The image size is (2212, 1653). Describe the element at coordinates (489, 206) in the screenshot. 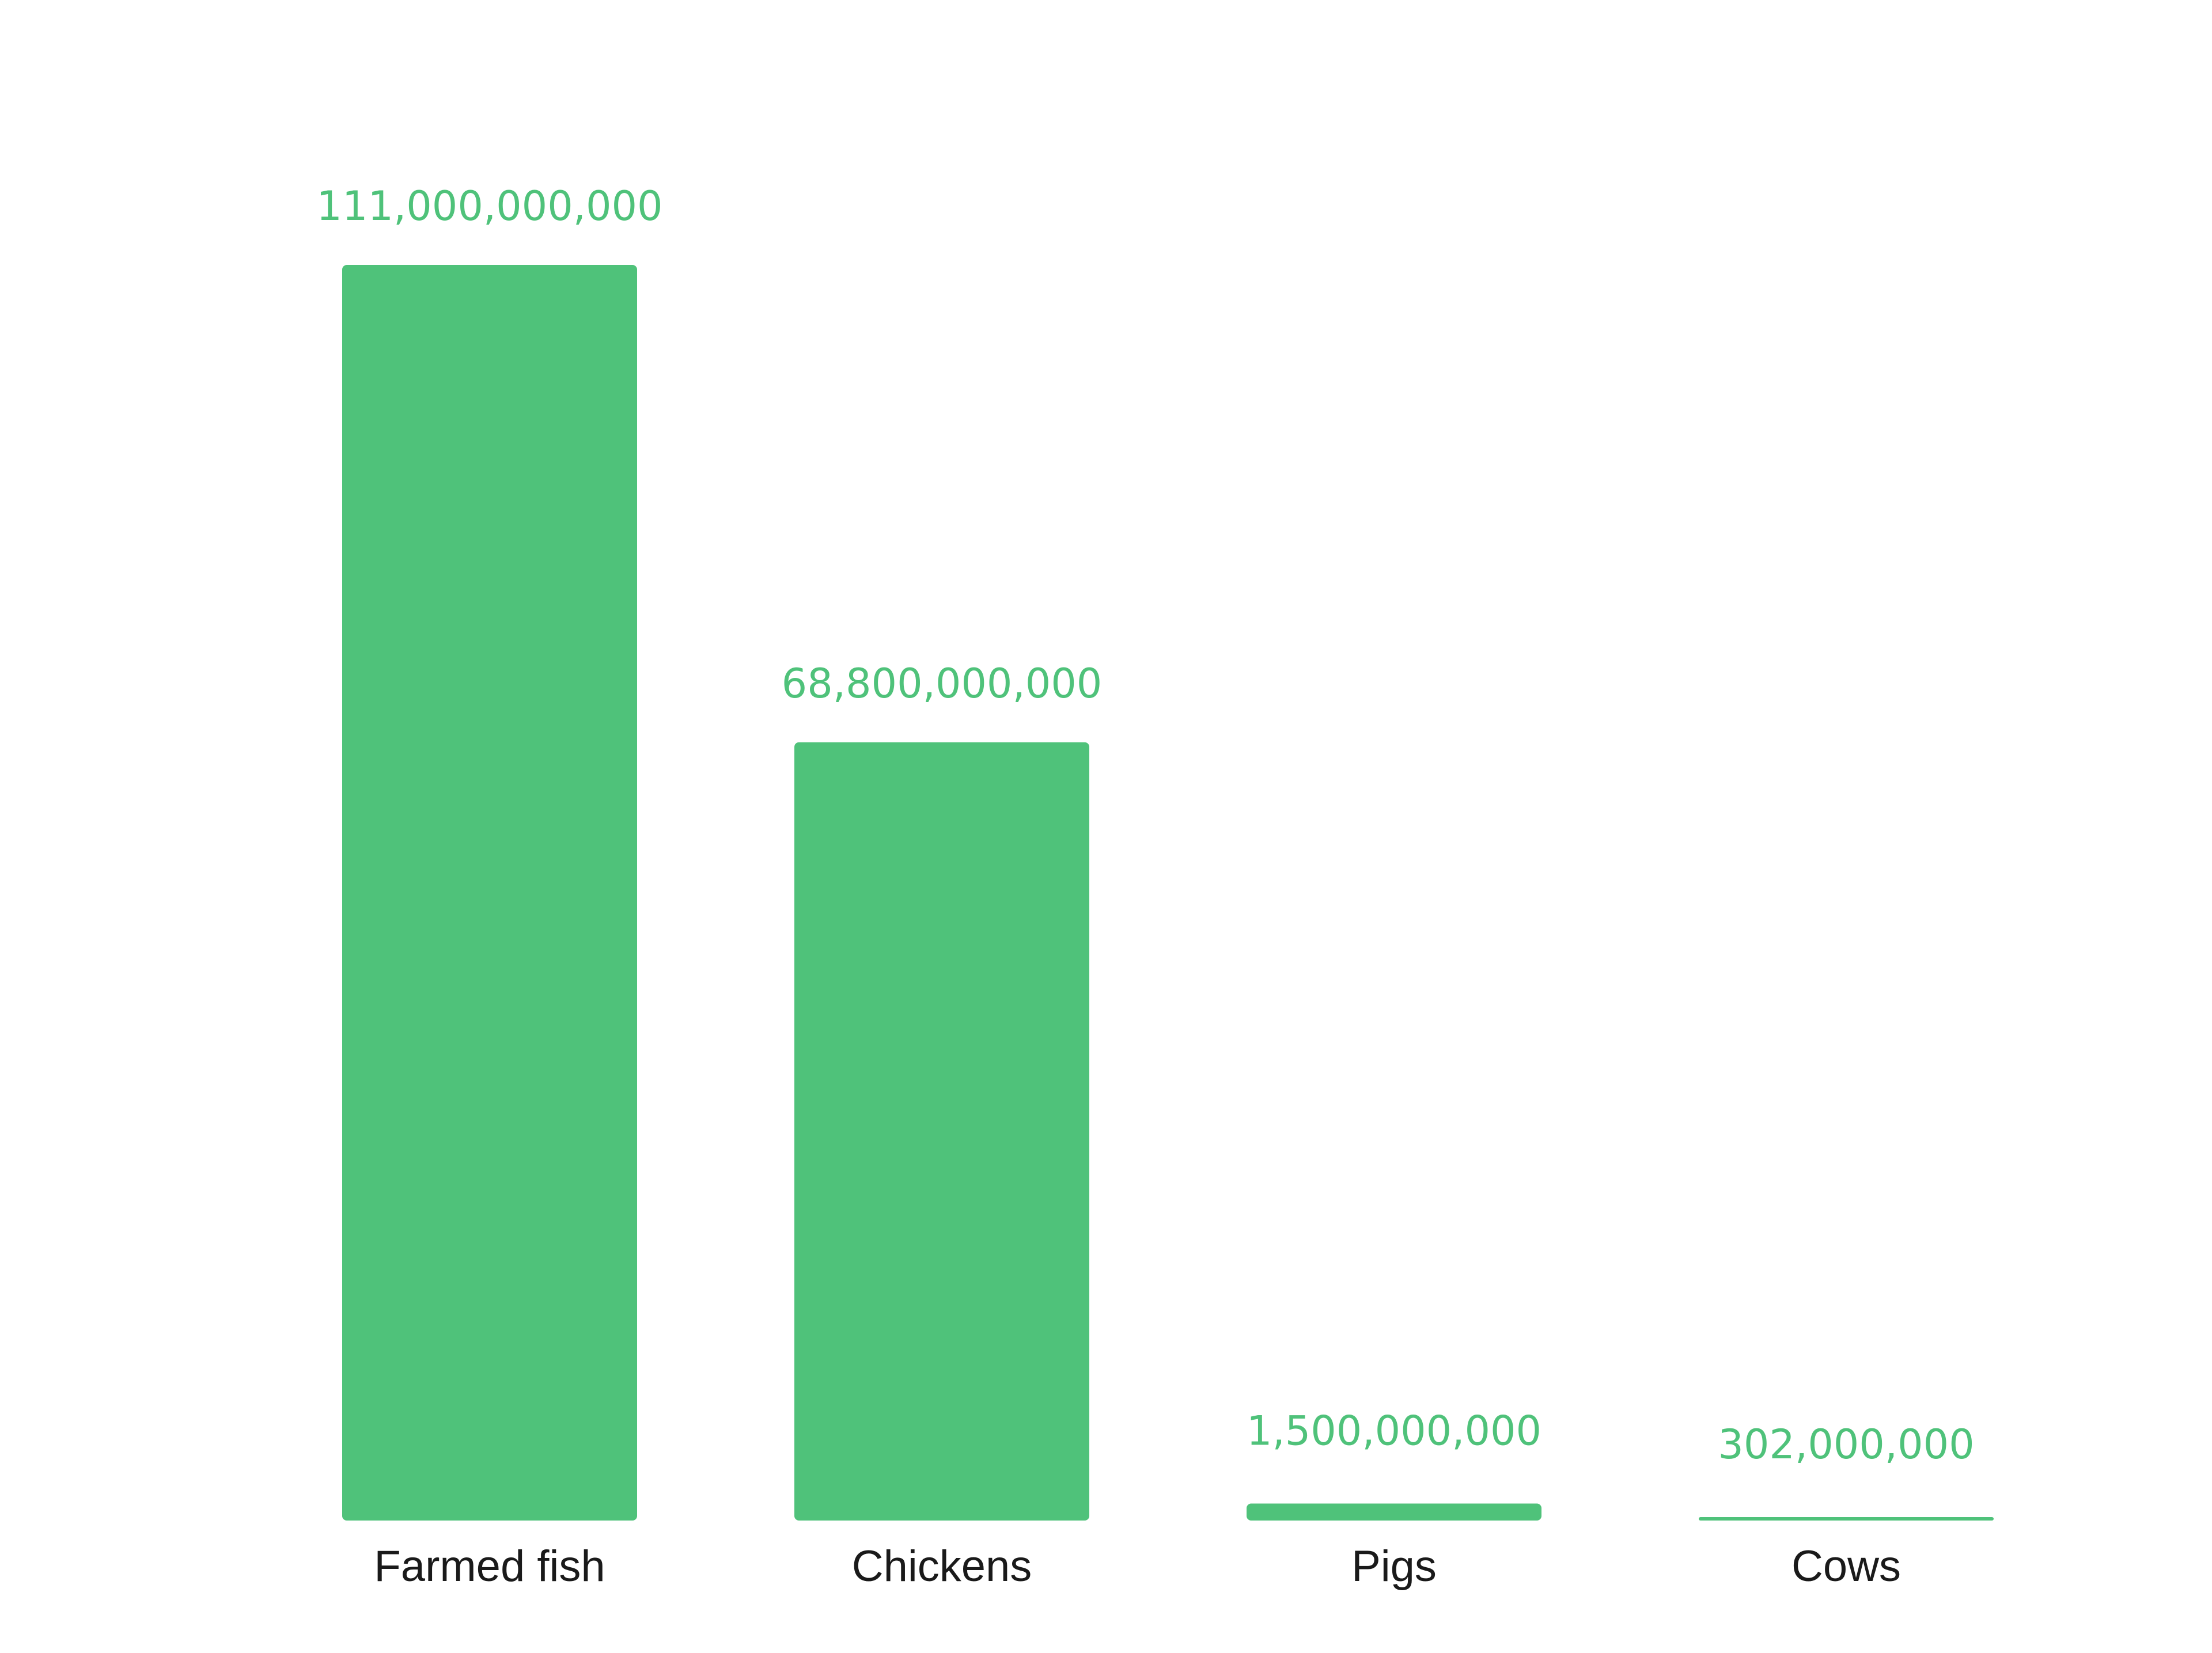

I see `value-label-farmed-fish: 111,000,000,000` at that location.